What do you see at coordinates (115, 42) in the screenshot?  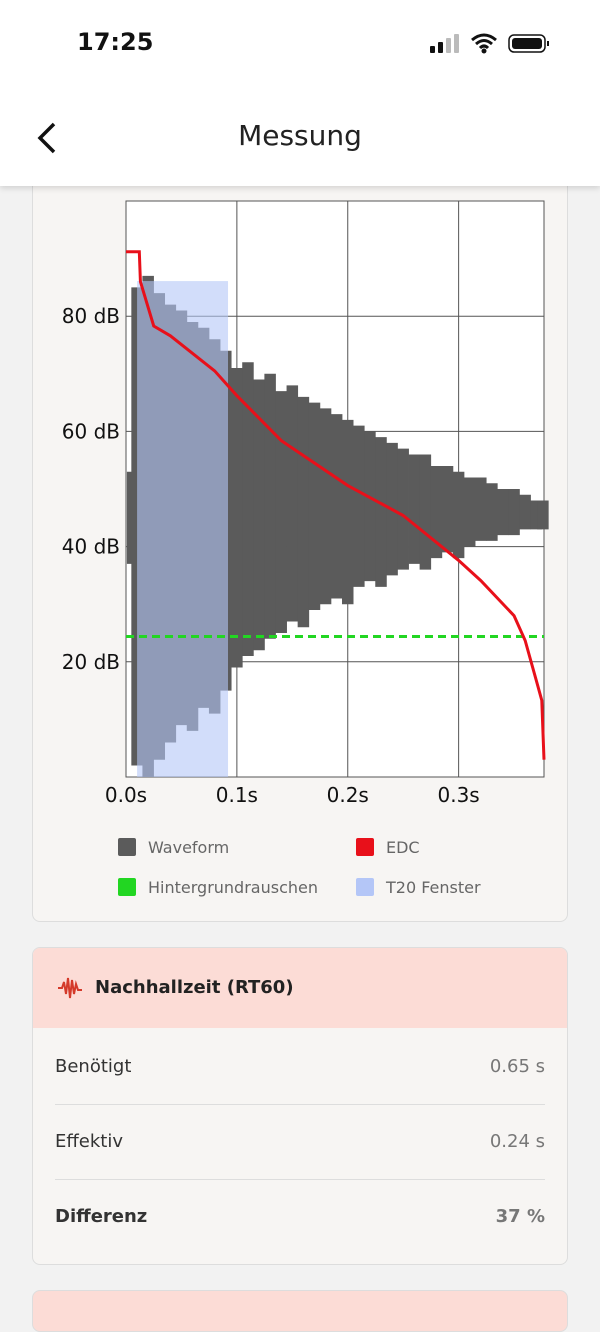 I see `status-time: 17:25` at bounding box center [115, 42].